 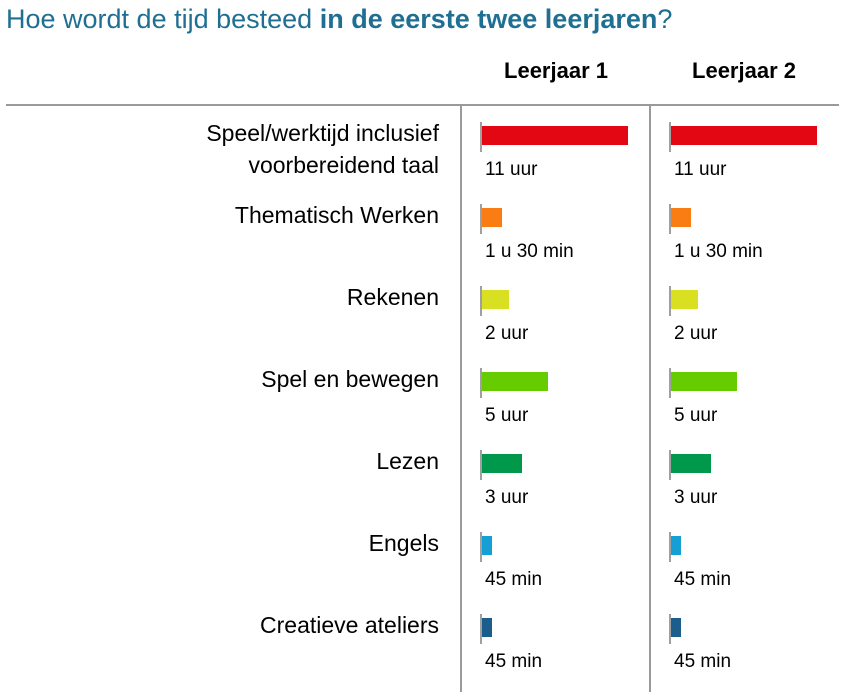 I want to click on category-label-engels: Engels, so click(x=404, y=543).